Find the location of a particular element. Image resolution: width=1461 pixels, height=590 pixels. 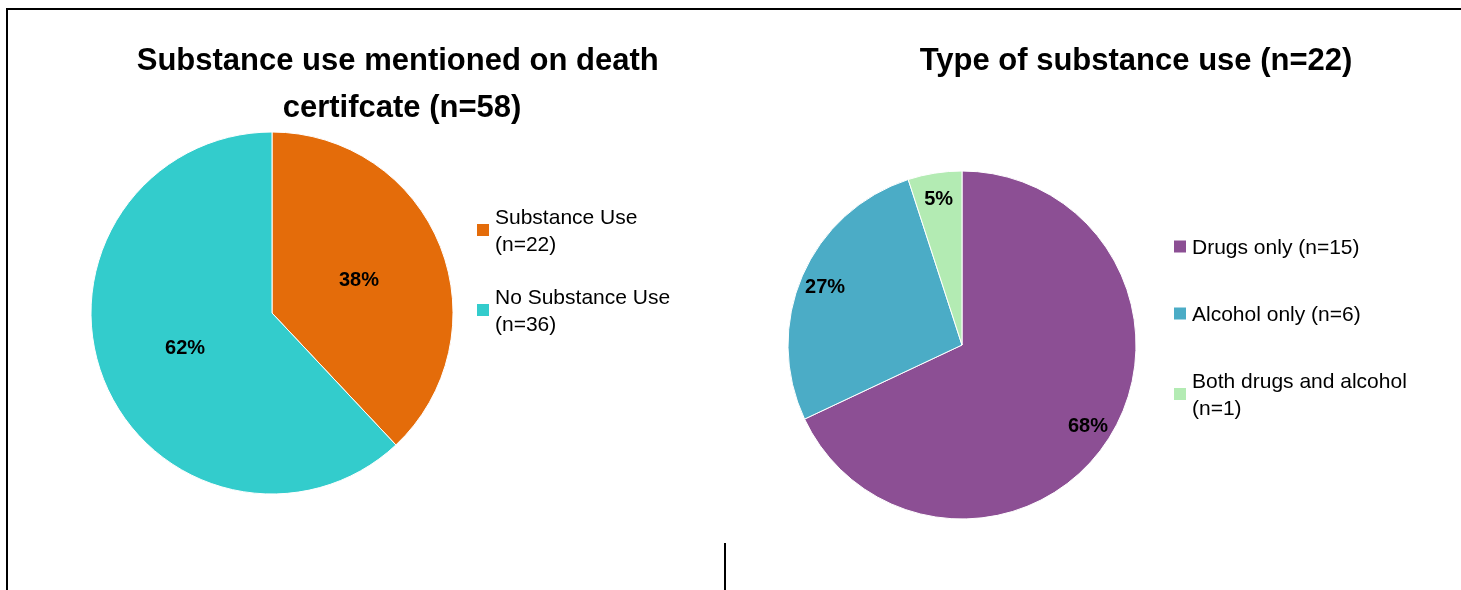

chart-title: Type of substance use (n=22) is located at coordinates (1136, 59).